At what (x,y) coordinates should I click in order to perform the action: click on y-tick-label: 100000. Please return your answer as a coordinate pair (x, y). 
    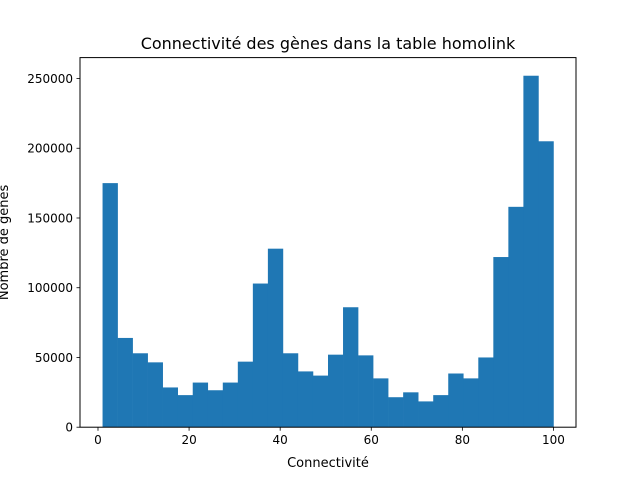
    Looking at the image, I should click on (50, 288).